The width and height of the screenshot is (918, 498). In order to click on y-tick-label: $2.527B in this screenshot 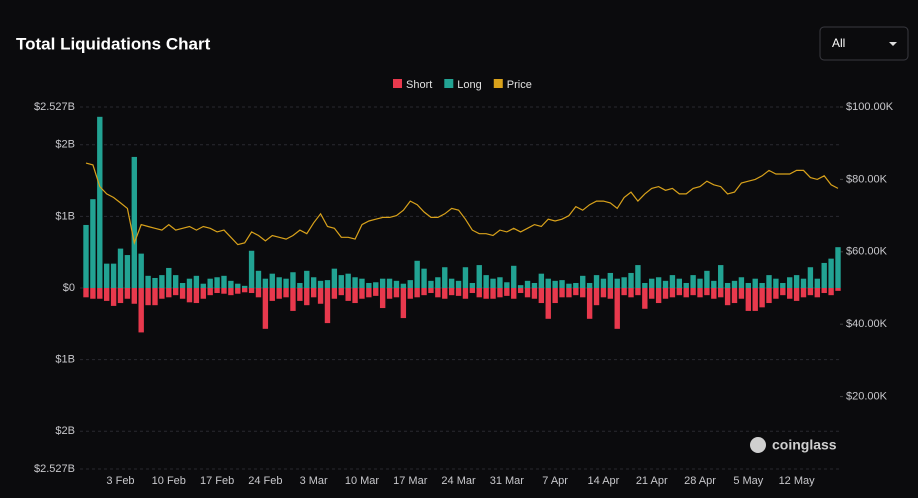, I will do `click(54, 107)`.